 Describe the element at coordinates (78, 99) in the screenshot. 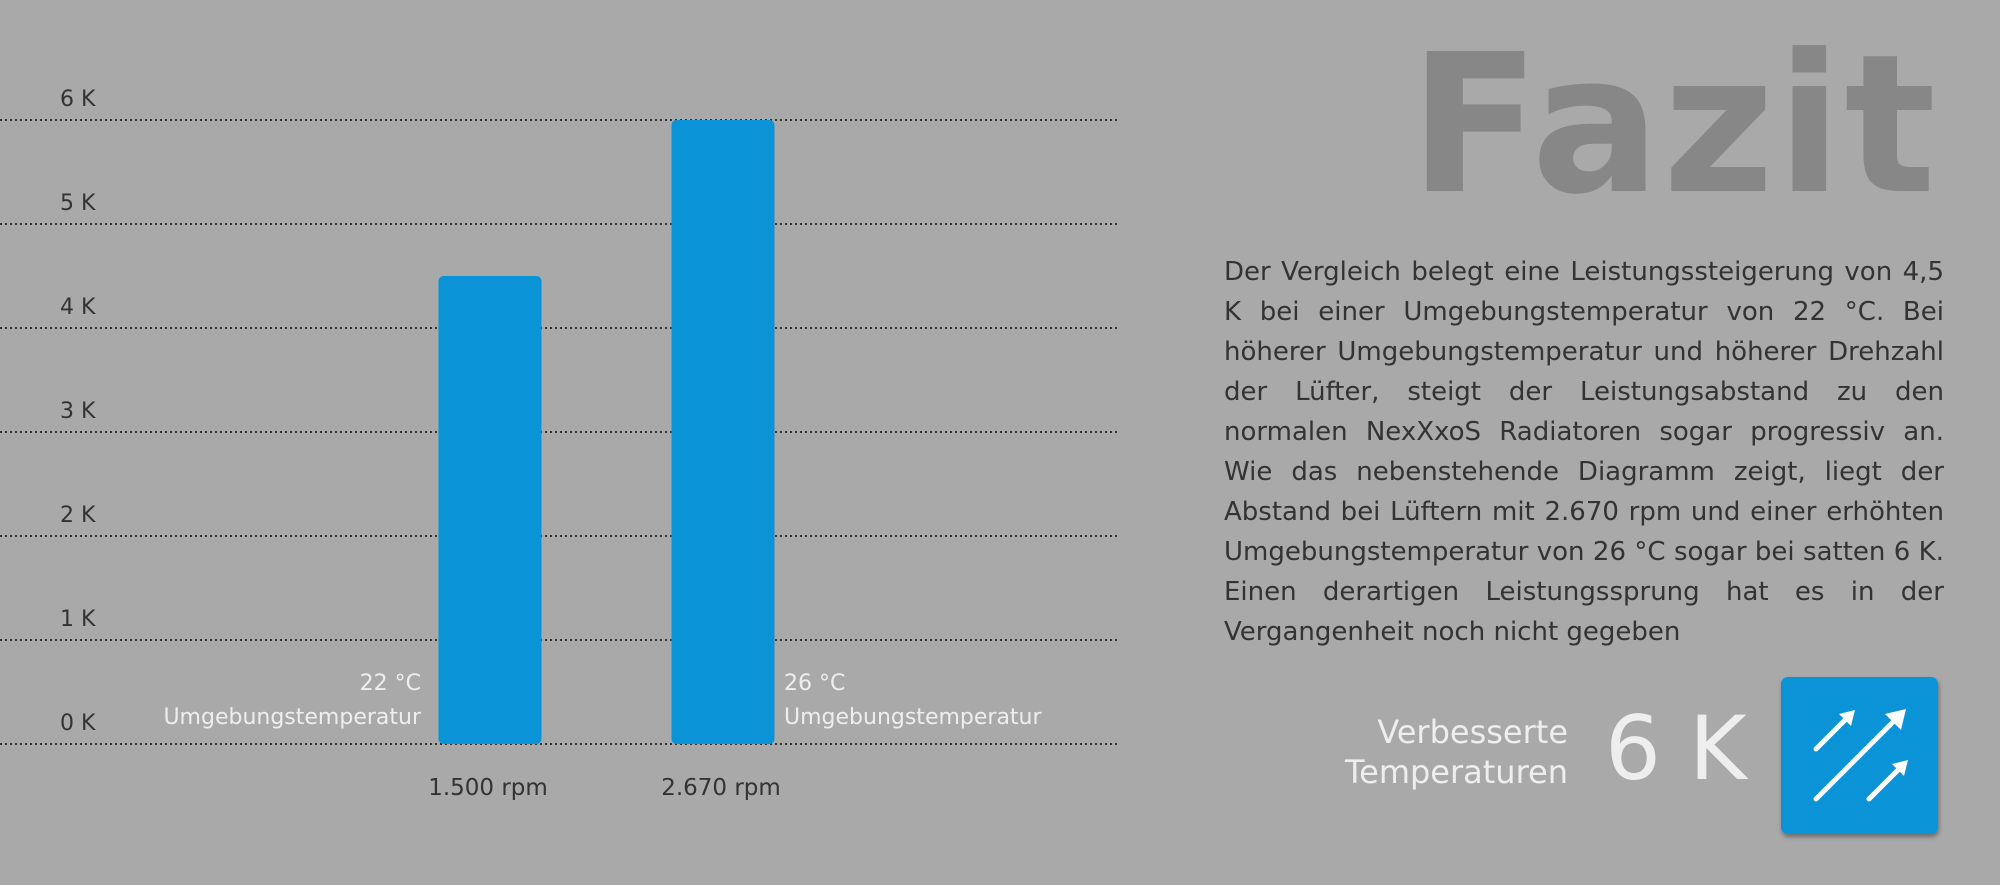

I see `y-tick-label: 6 K` at that location.